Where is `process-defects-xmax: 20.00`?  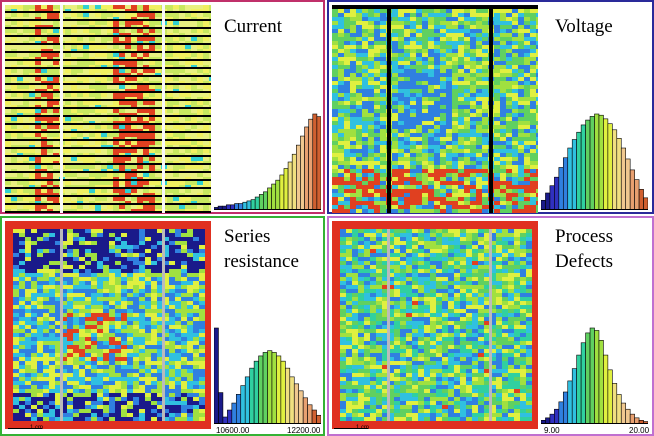
process-defects-xmax: 20.00 is located at coordinates (639, 430).